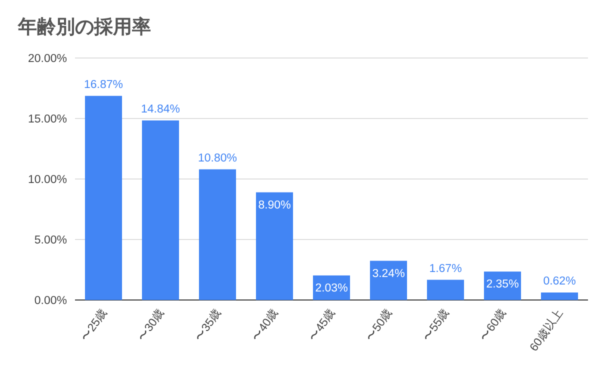  What do you see at coordinates (445, 268) in the screenshot?
I see `data-label: 1.67%` at bounding box center [445, 268].